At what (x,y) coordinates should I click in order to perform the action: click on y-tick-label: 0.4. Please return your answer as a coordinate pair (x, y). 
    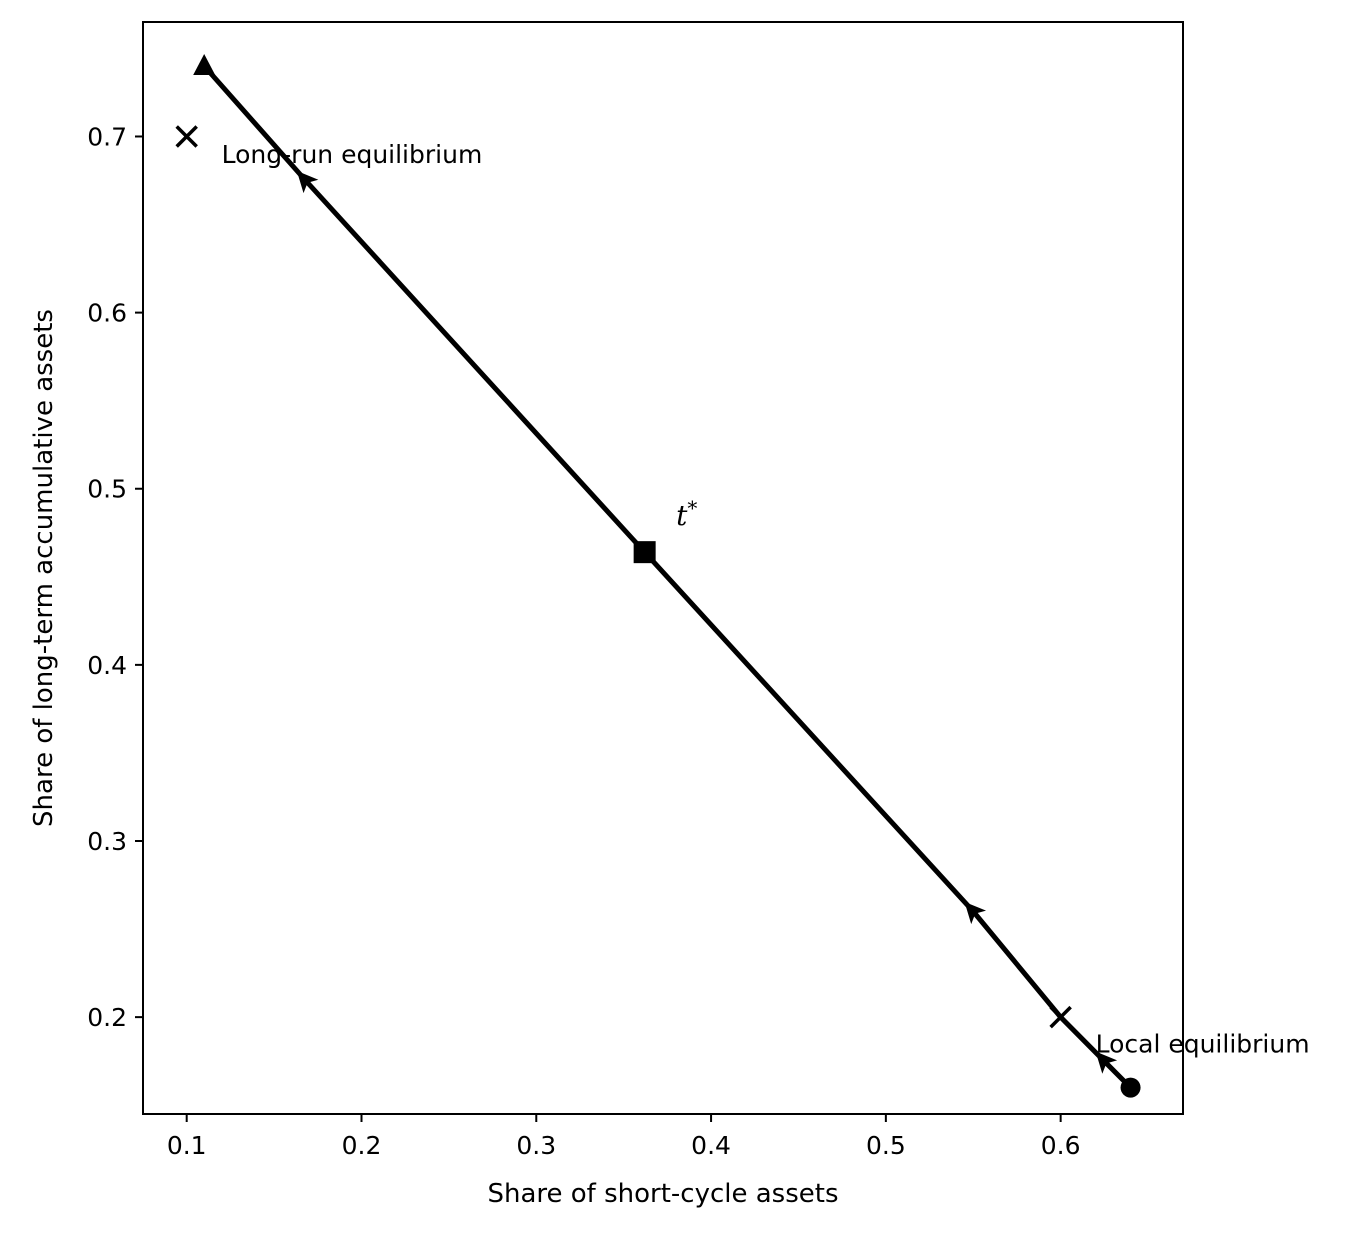
    Looking at the image, I should click on (107, 665).